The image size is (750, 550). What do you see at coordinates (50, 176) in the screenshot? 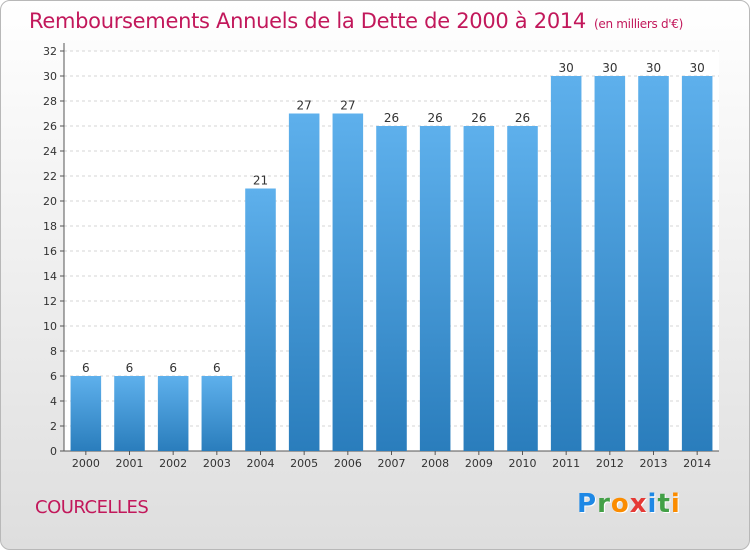
I see `y-tick-label: 22` at bounding box center [50, 176].